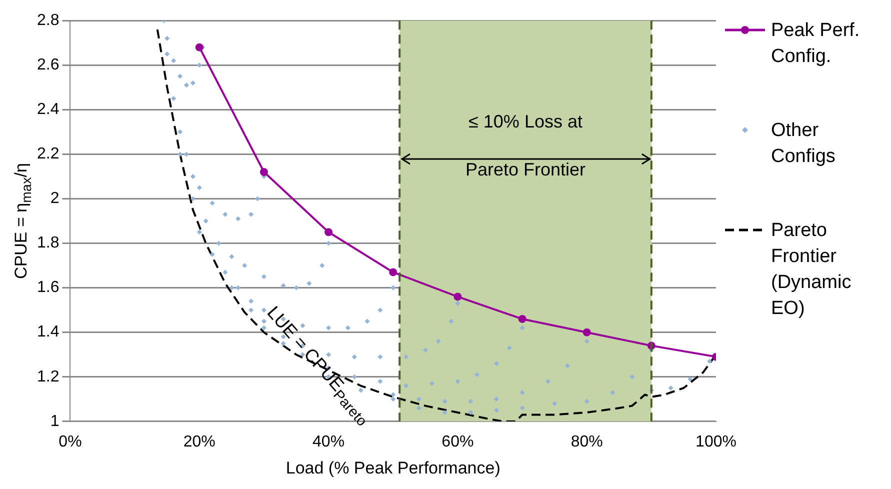  I want to click on y-tick-label: 1.2, so click(48, 377).